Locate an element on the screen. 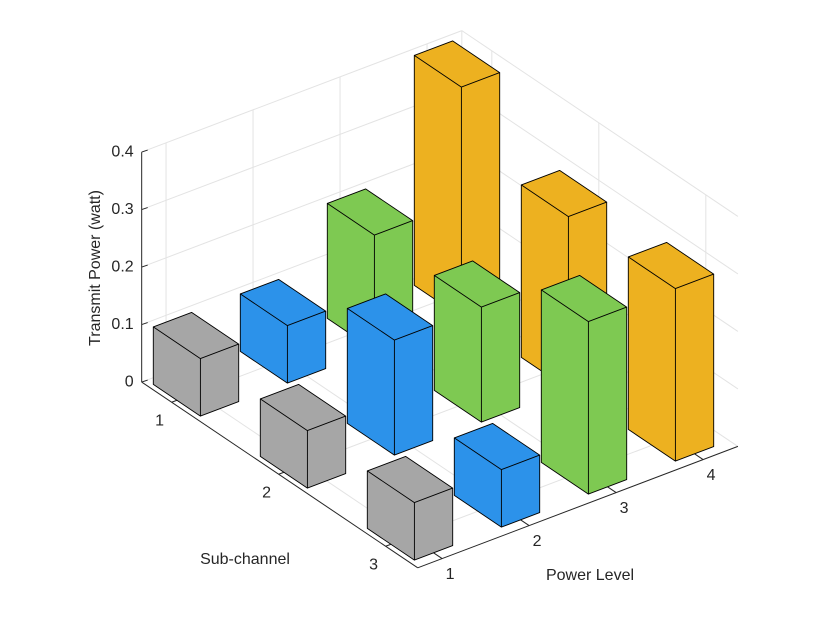 Image resolution: width=830 pixels, height=623 pixels. z-tick-label: 0.4 is located at coordinates (122, 151).